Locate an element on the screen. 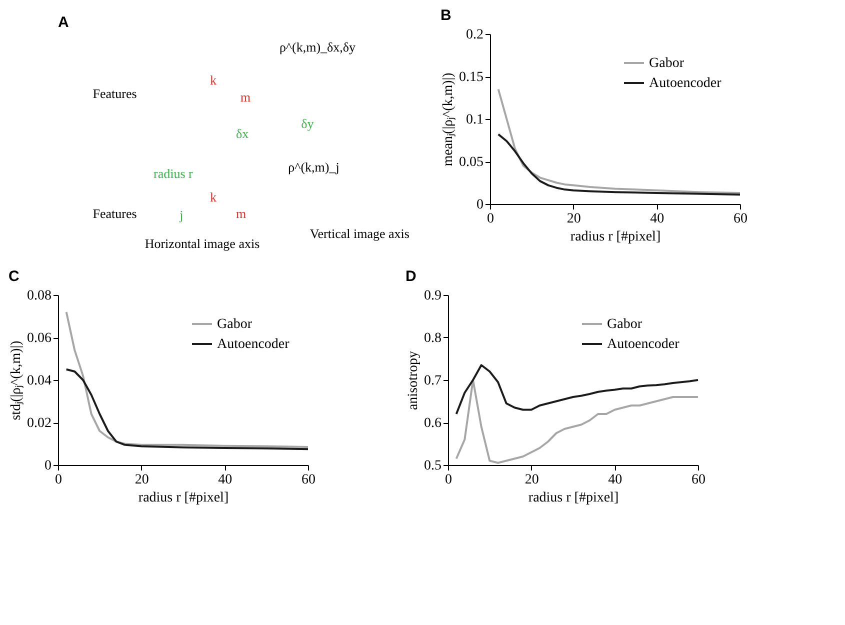 Image resolution: width=845 pixels, height=625 pixels. y-tick-label: 0.06 is located at coordinates (39, 338).